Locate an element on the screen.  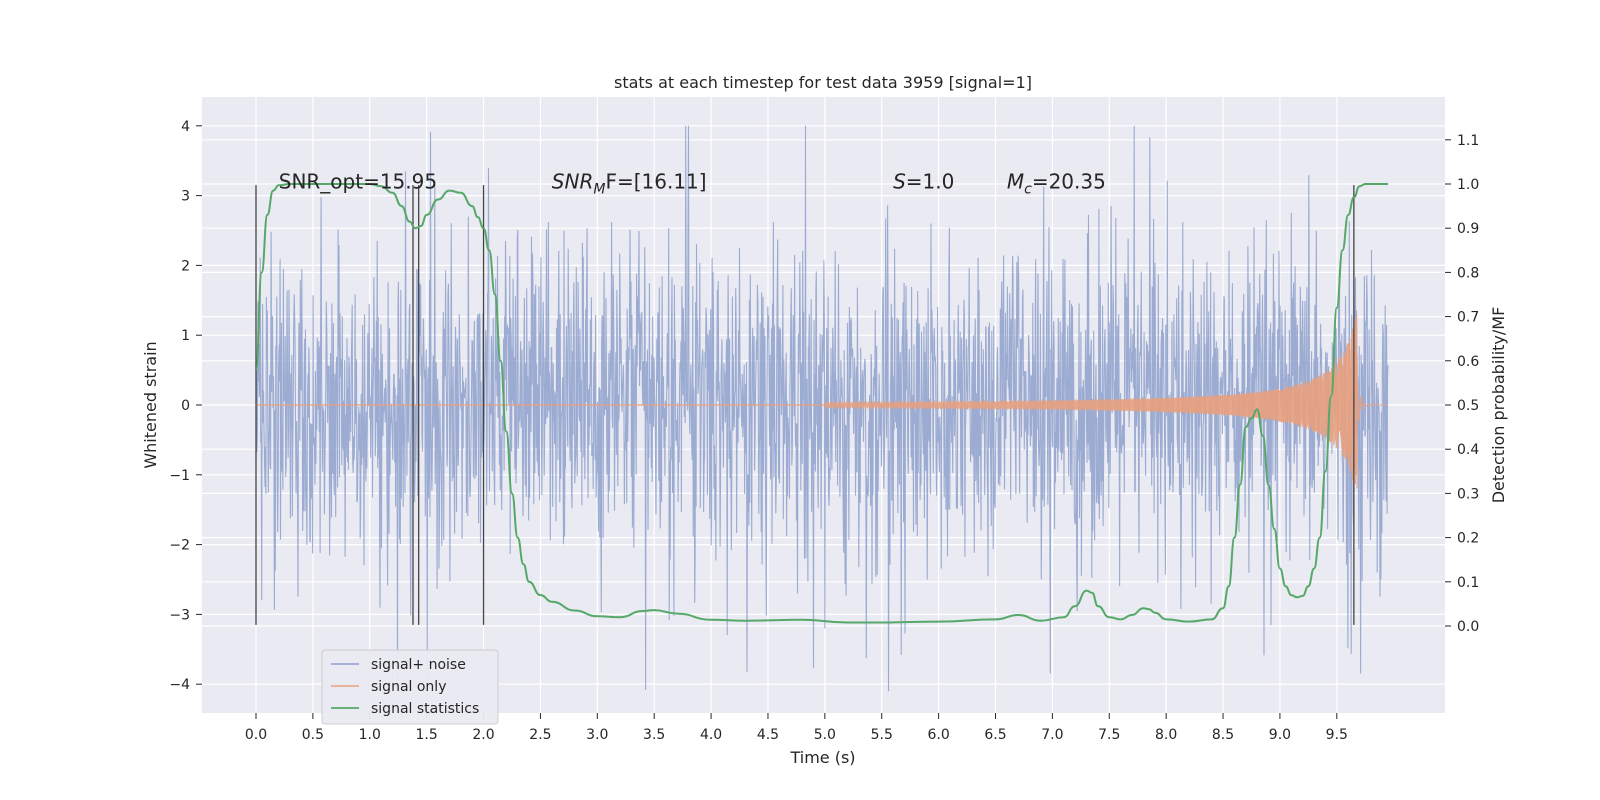
x-tick-label: 2.5 is located at coordinates (540, 735).